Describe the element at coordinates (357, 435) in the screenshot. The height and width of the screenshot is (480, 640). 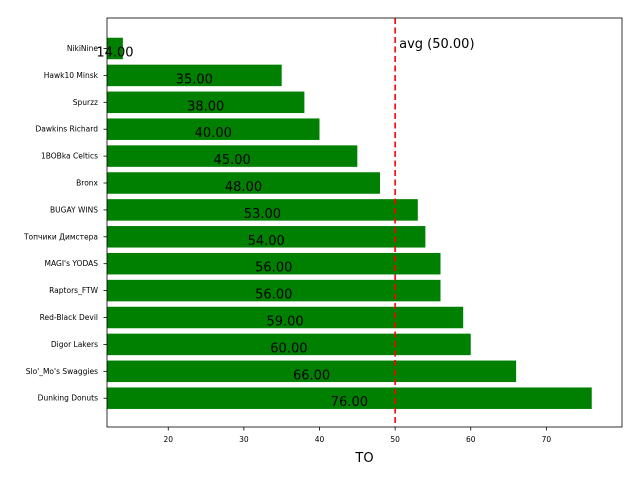
I see `x-axis: 20 30 40 50 60 70` at that location.